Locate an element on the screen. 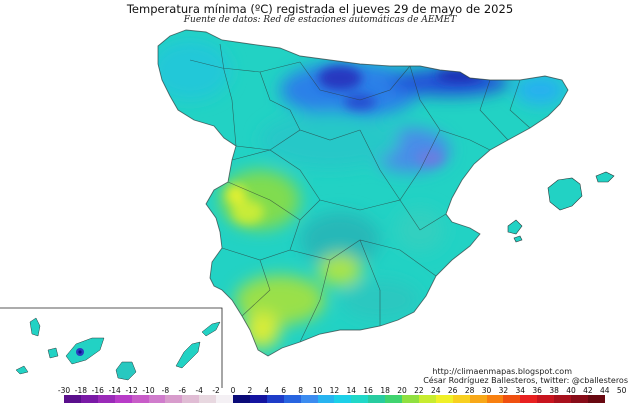 This screenshot has height=406, width=640. legend-tick: 6 is located at coordinates (284, 390).